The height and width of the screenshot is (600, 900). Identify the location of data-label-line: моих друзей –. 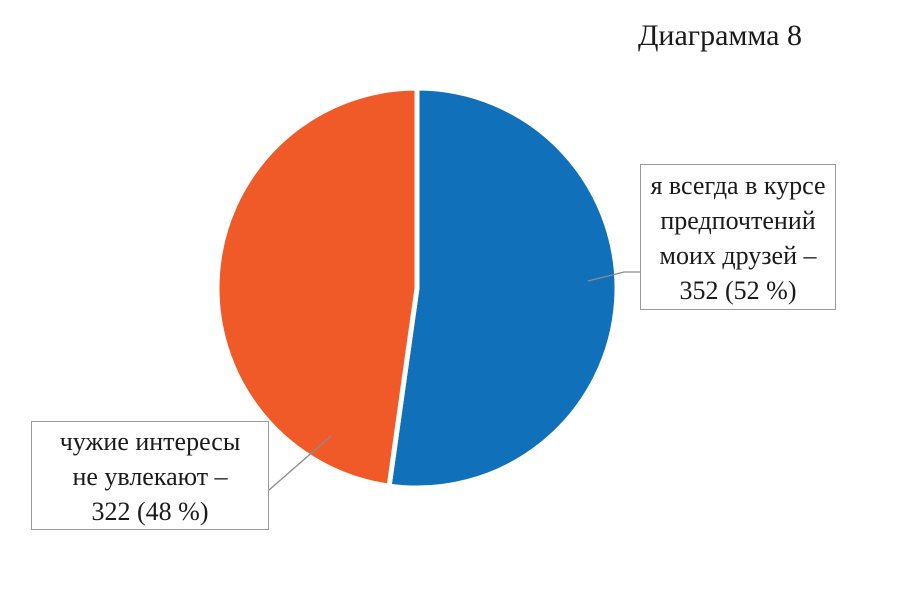
(738, 255).